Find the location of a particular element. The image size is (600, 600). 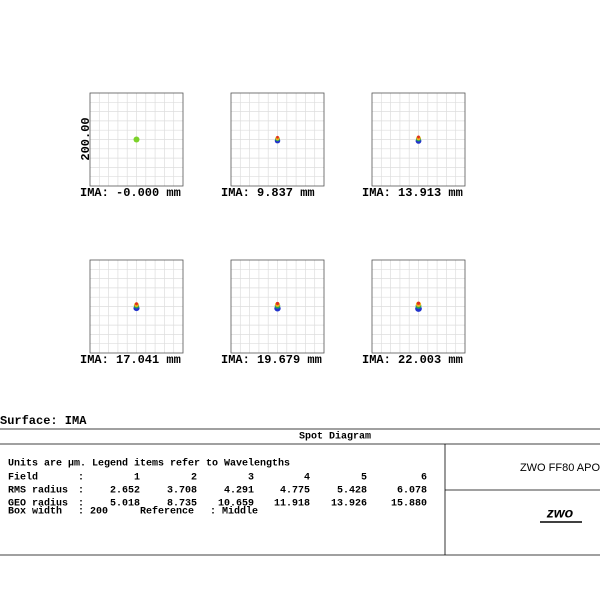

cell-value: 5 is located at coordinates (364, 478).